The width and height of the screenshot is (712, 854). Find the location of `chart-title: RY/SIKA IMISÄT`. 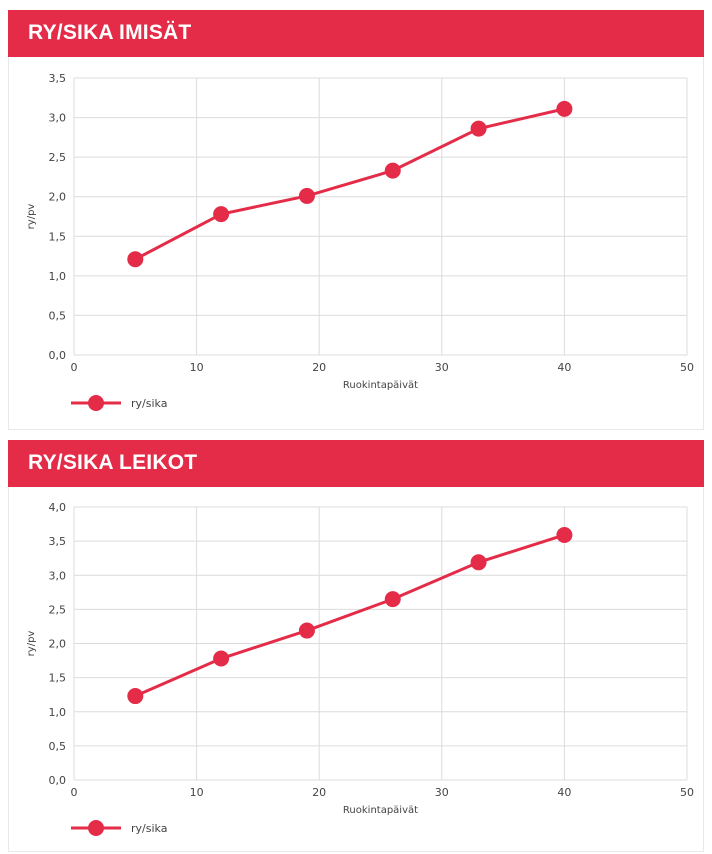

chart-title: RY/SIKA IMISÄT is located at coordinates (110, 32).